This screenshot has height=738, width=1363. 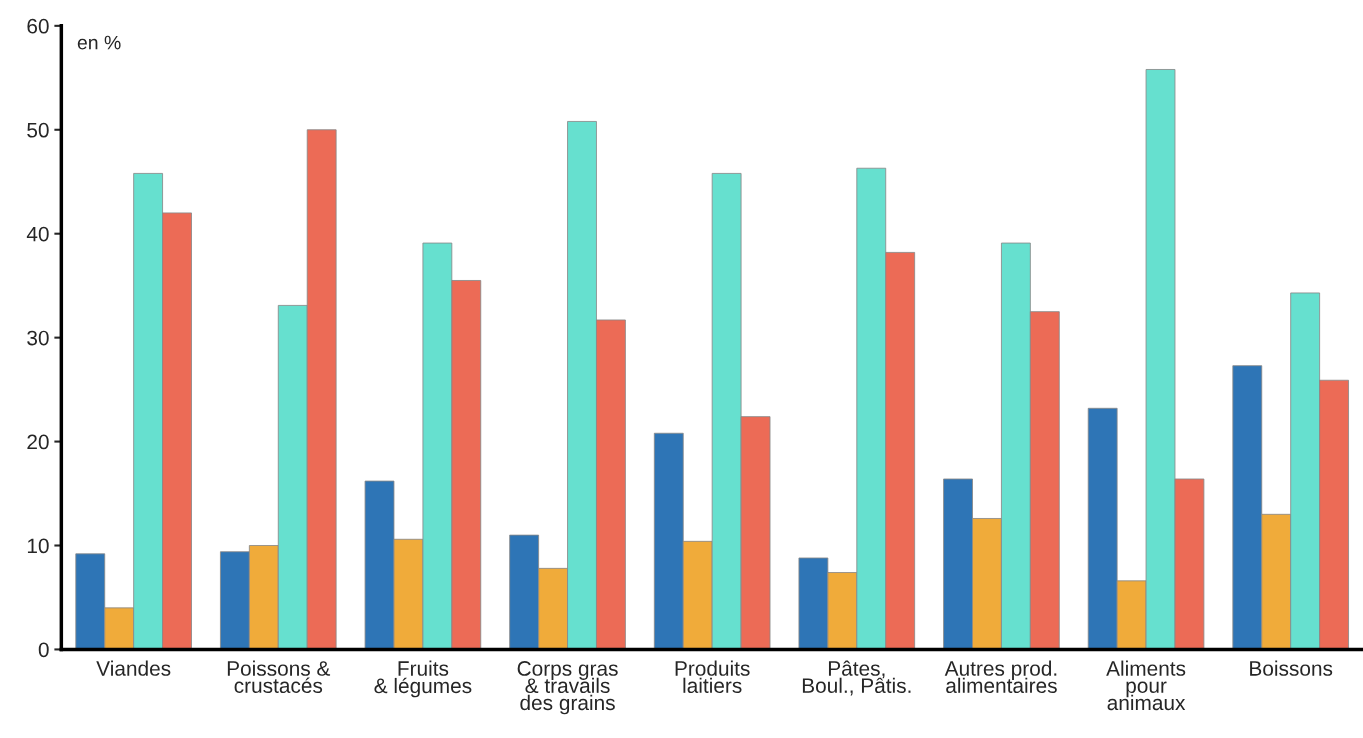 I want to click on x-tick-label: Boissons, so click(x=1291, y=668).